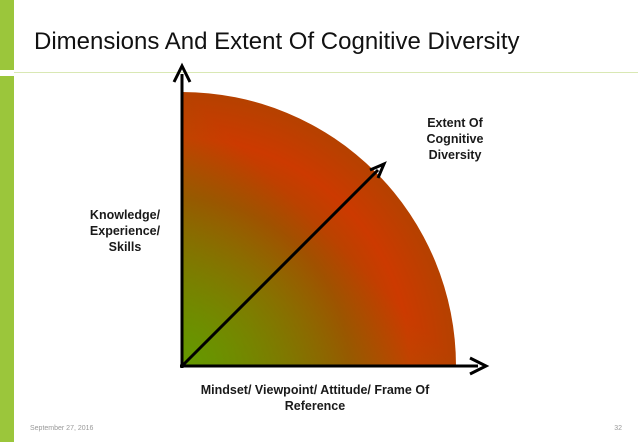 The width and height of the screenshot is (638, 442). I want to click on footer-date: September 27, 2016, so click(62, 428).